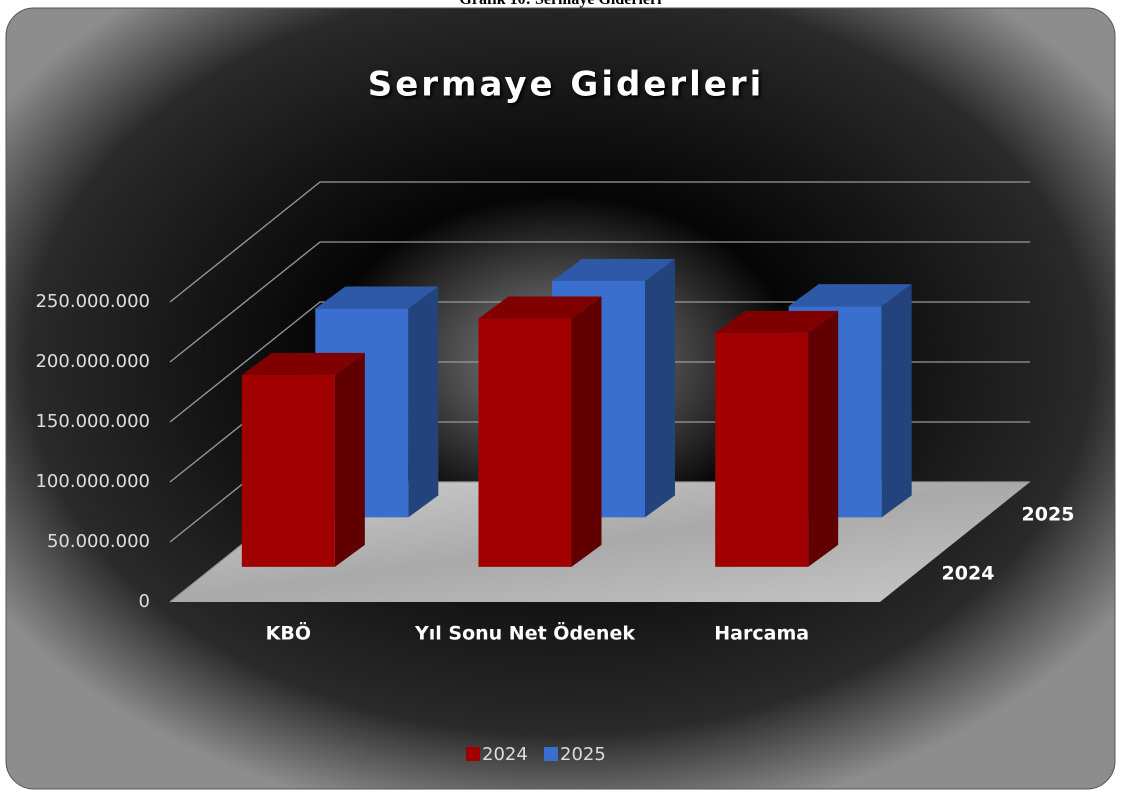 This screenshot has width=1121, height=793. I want to click on y-tick-label: 250.000.000, so click(92, 301).